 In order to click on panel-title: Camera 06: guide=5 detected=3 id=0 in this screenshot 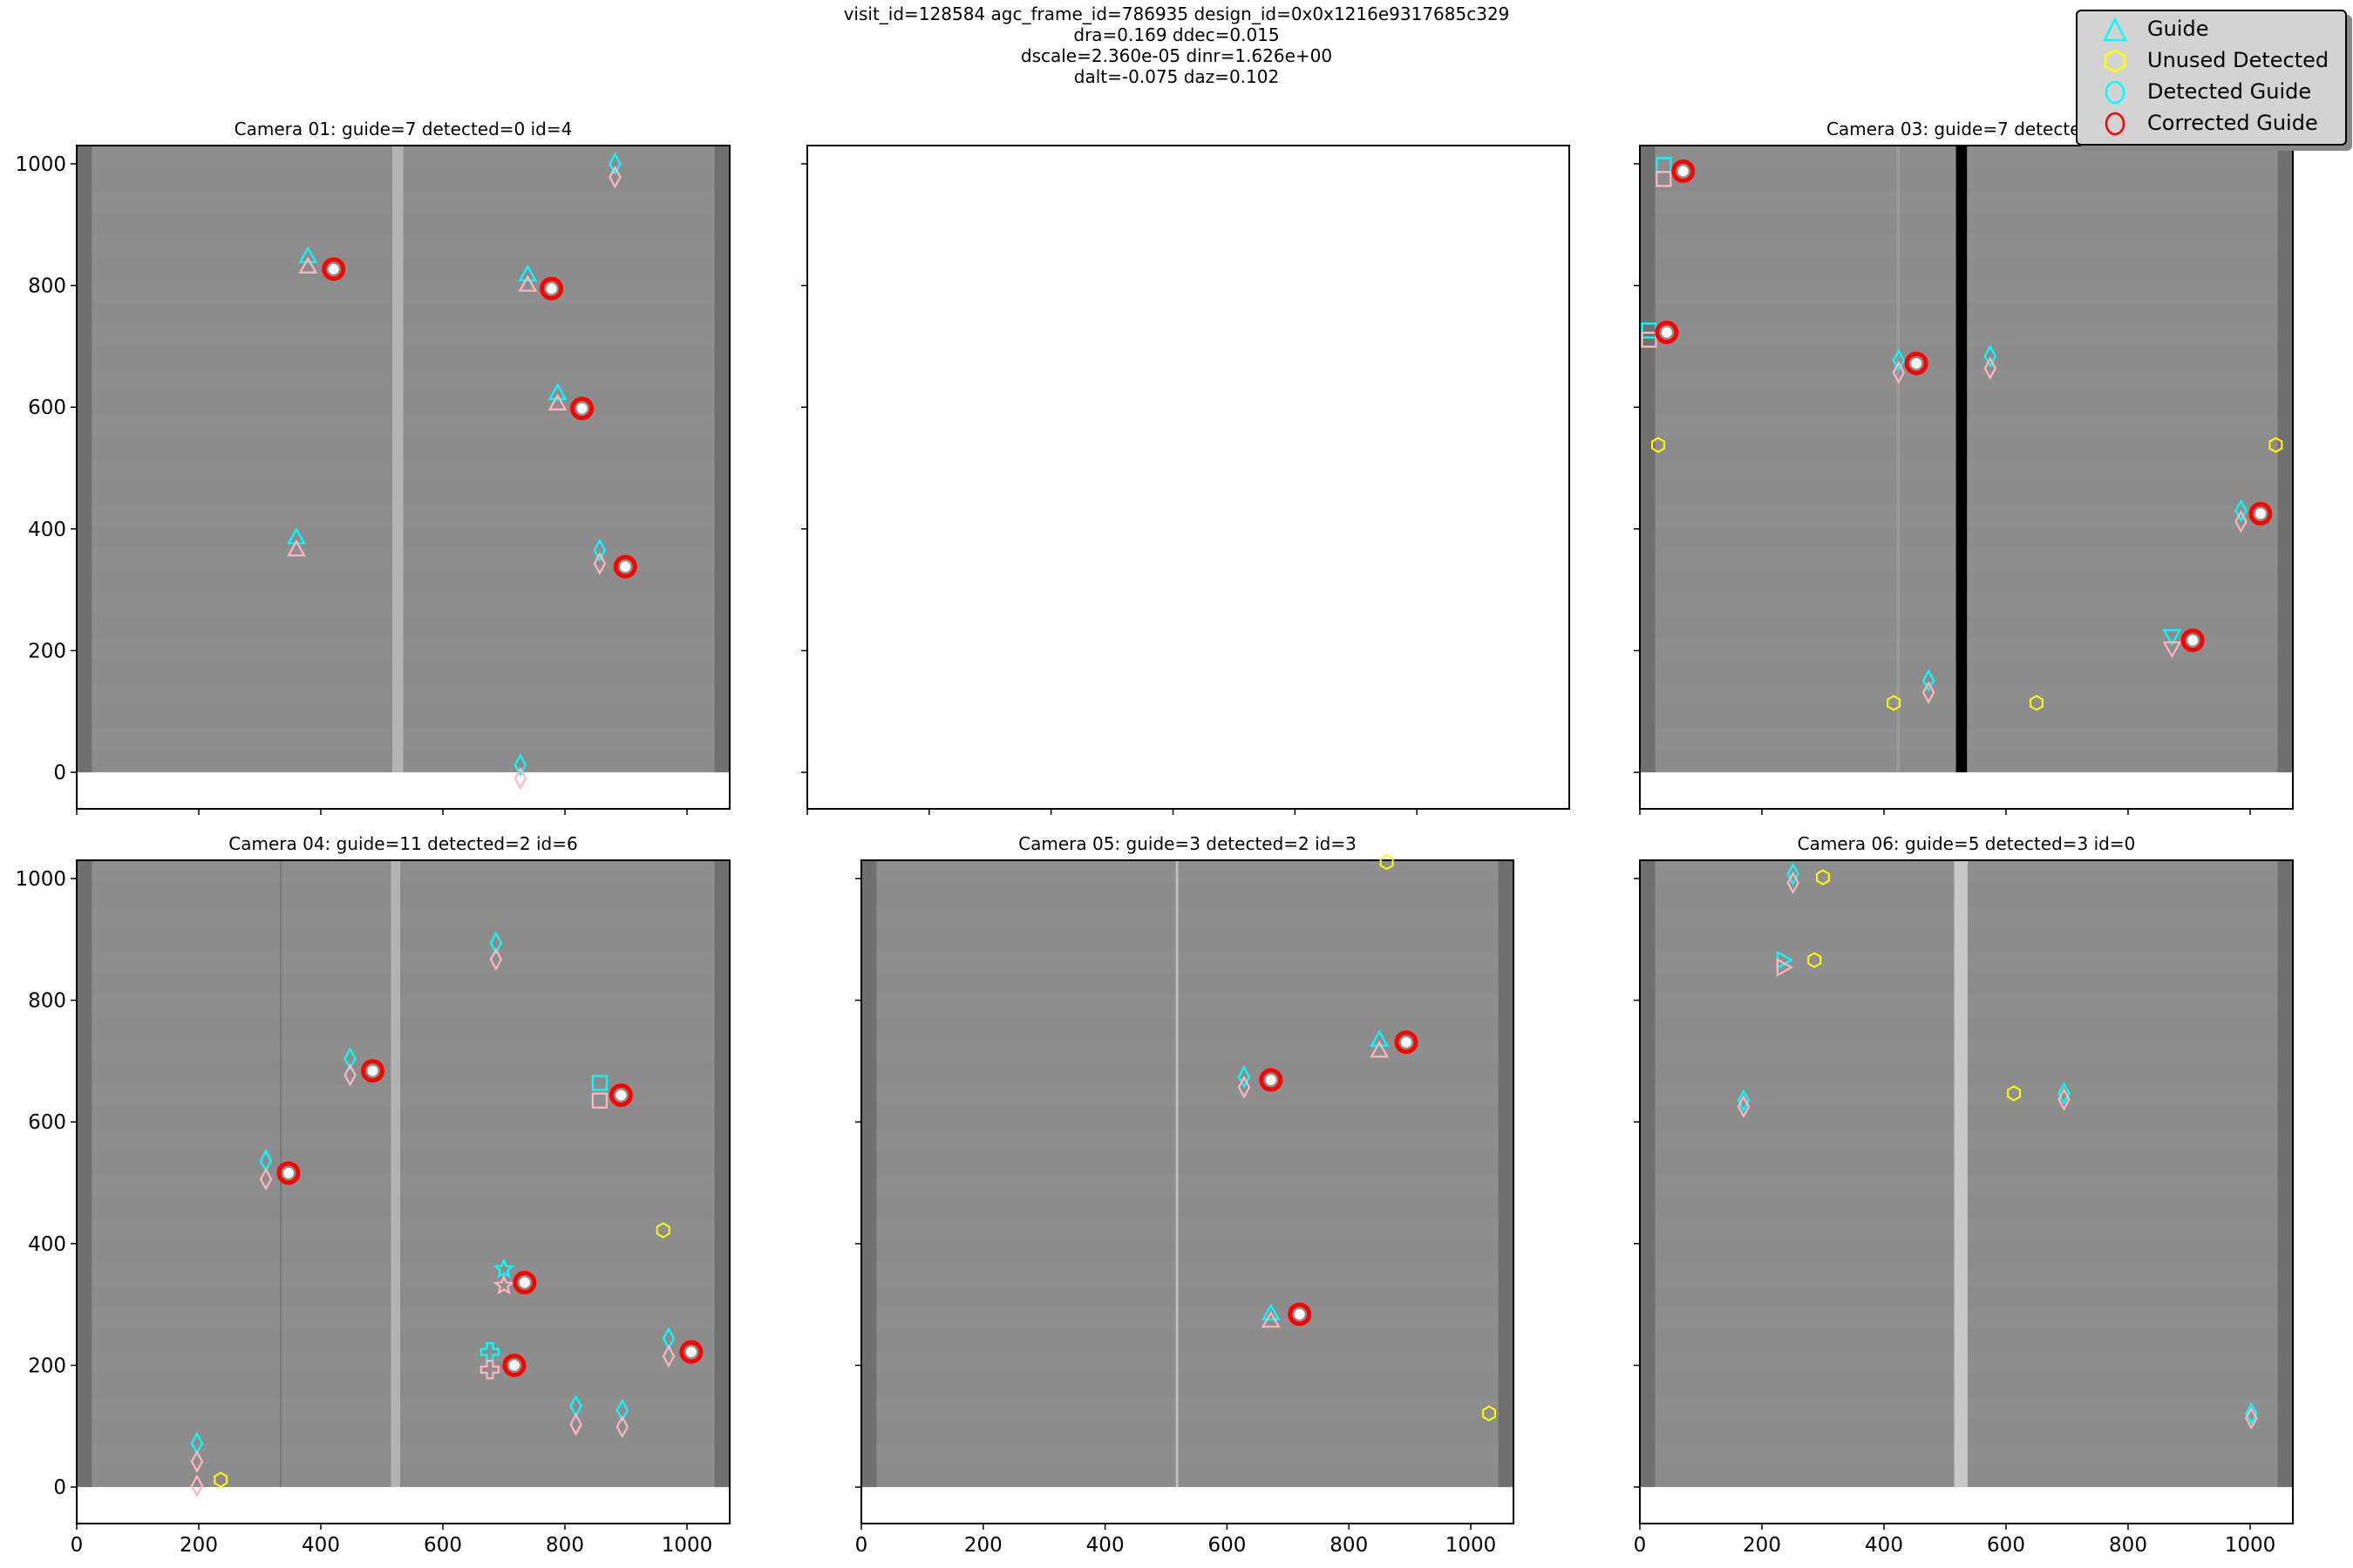, I will do `click(1967, 843)`.